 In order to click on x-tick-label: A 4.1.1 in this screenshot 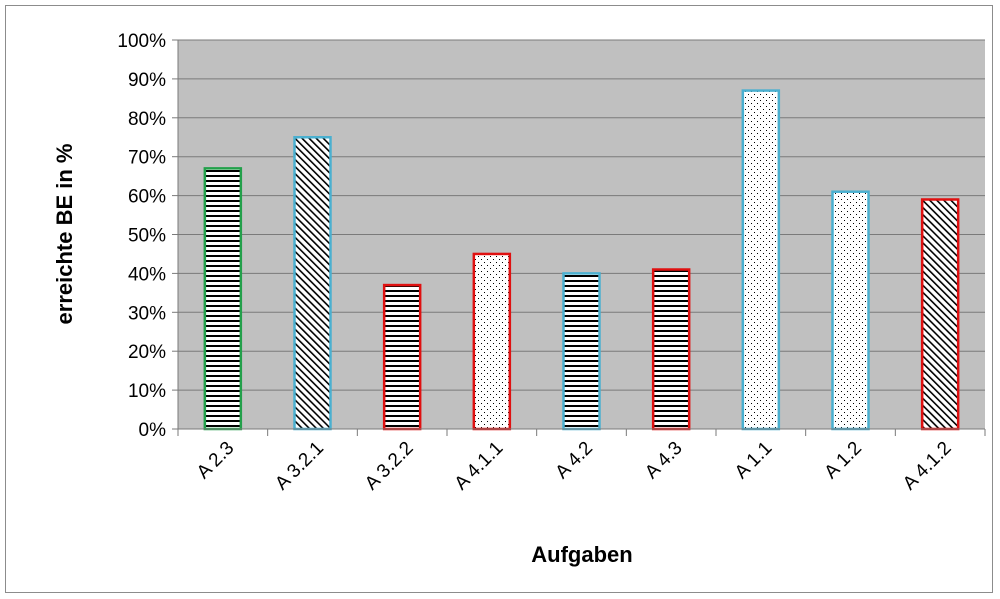, I will do `click(479, 466)`.